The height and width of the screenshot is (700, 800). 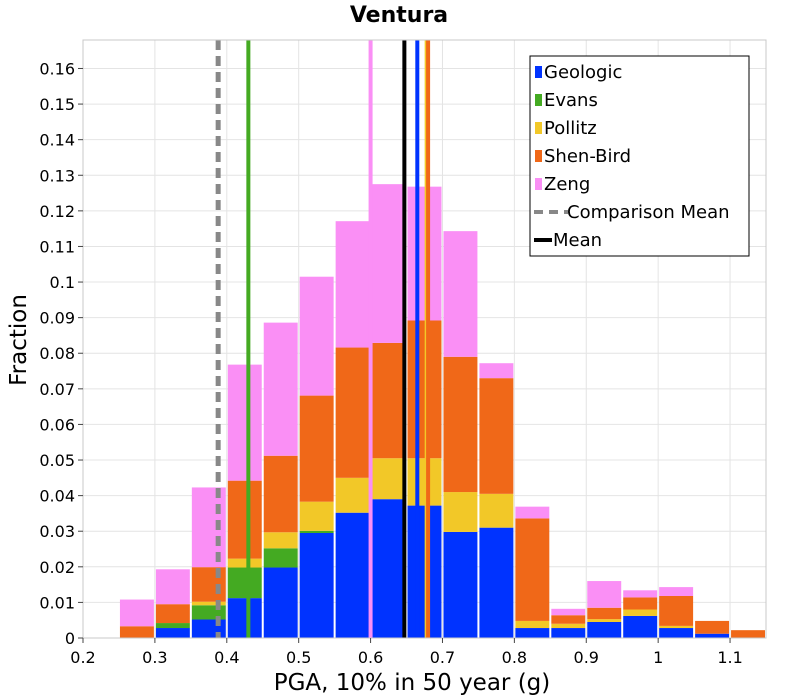 I want to click on legend-label-mean: Mean, so click(x=577, y=240).